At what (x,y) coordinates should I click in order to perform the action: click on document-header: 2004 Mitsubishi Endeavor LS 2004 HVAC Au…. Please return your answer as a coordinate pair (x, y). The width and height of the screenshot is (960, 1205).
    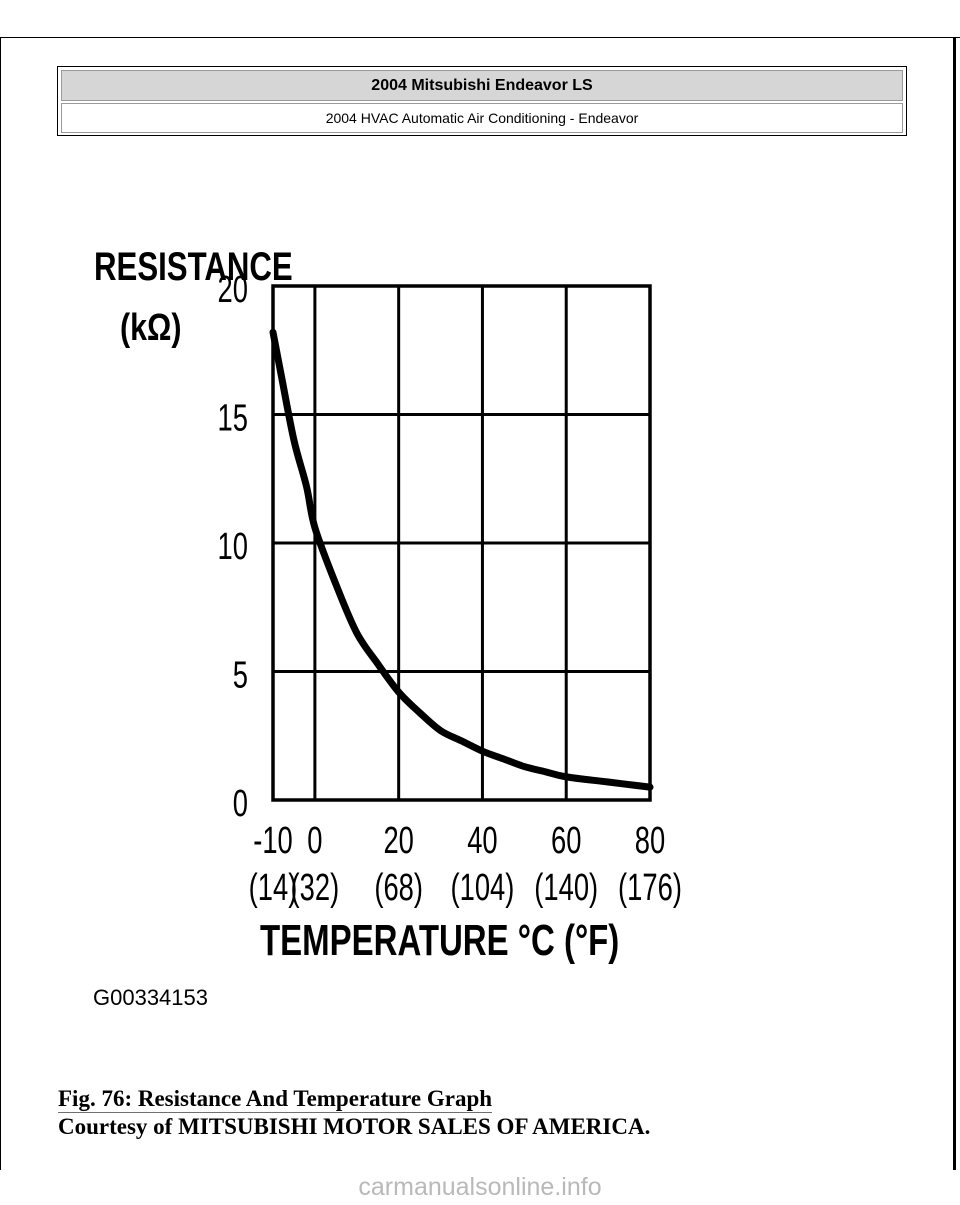
    Looking at the image, I should click on (482, 101).